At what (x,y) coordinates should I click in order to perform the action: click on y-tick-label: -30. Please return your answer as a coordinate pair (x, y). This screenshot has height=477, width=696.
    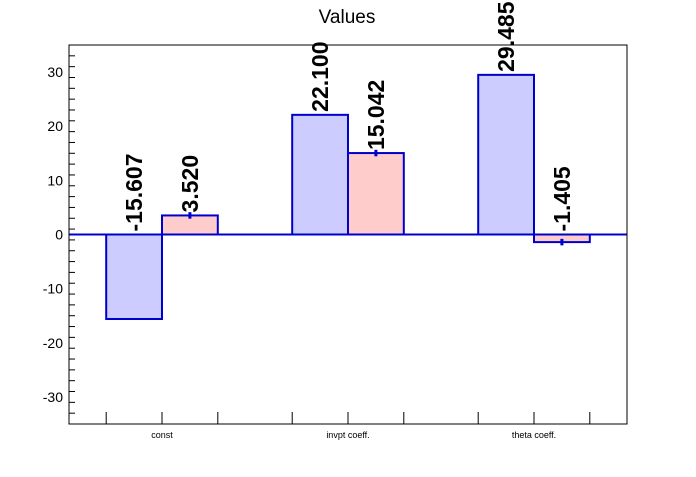
    Looking at the image, I should click on (53, 397).